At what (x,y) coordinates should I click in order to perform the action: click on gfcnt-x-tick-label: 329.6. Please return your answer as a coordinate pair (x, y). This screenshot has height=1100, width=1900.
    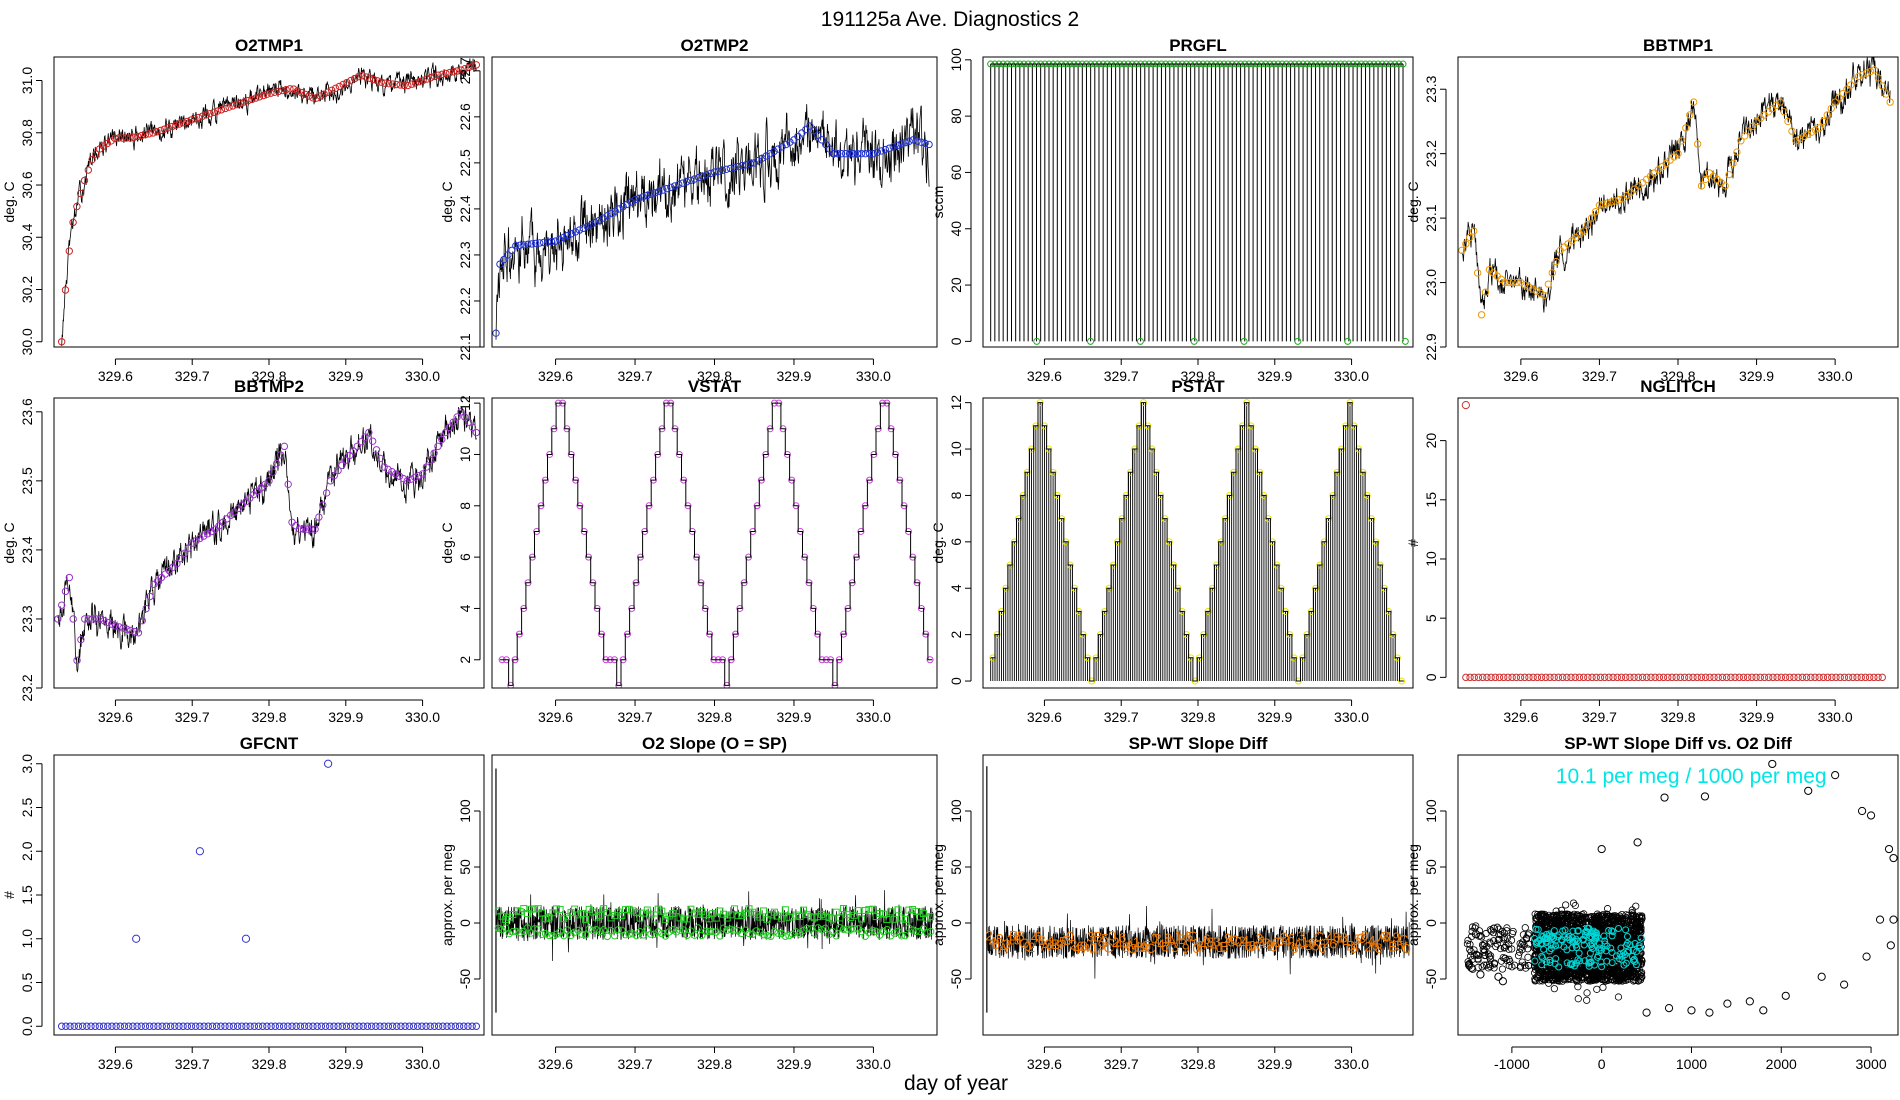
    Looking at the image, I should click on (115, 1064).